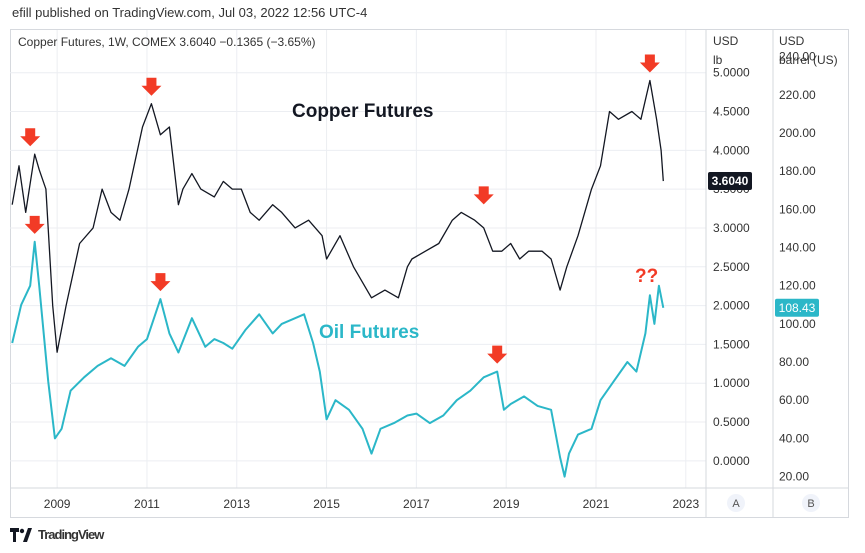 This screenshot has width=865, height=553. I want to click on left-tick-label: 0.0000, so click(731, 461).